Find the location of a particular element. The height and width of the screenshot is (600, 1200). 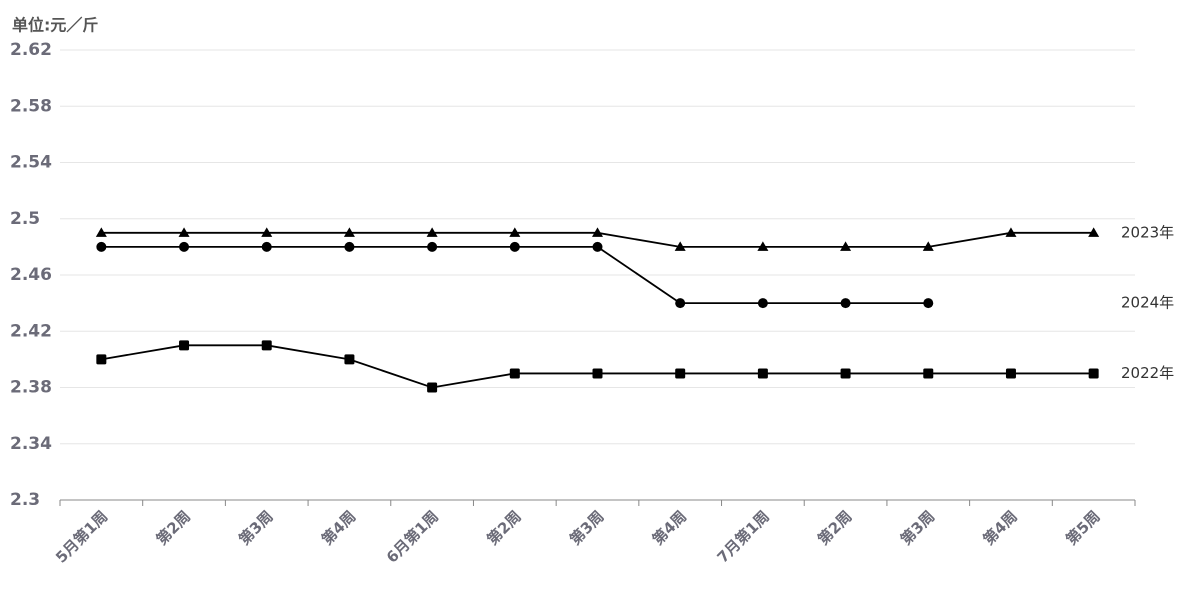

x-tick-label: 第5周 is located at coordinates (1082, 527).